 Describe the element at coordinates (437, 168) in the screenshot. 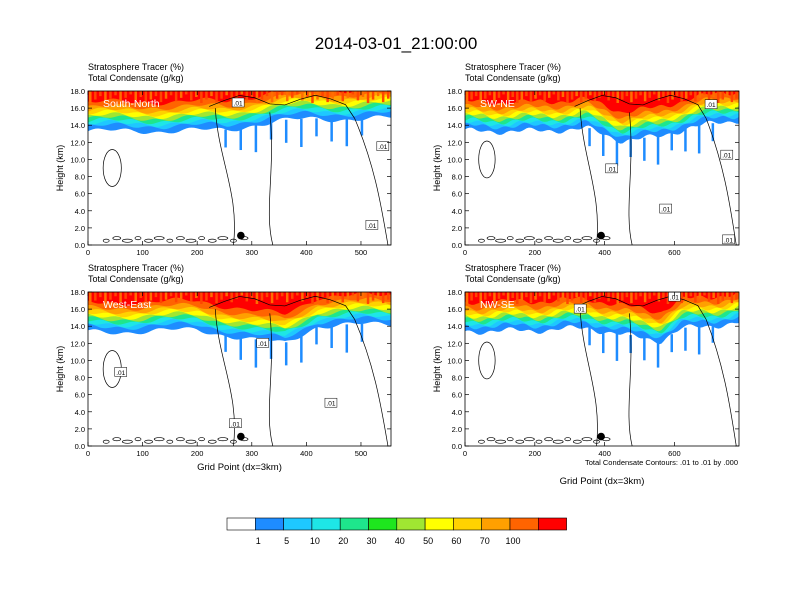

I see `y-axis-label: Height (km)` at that location.